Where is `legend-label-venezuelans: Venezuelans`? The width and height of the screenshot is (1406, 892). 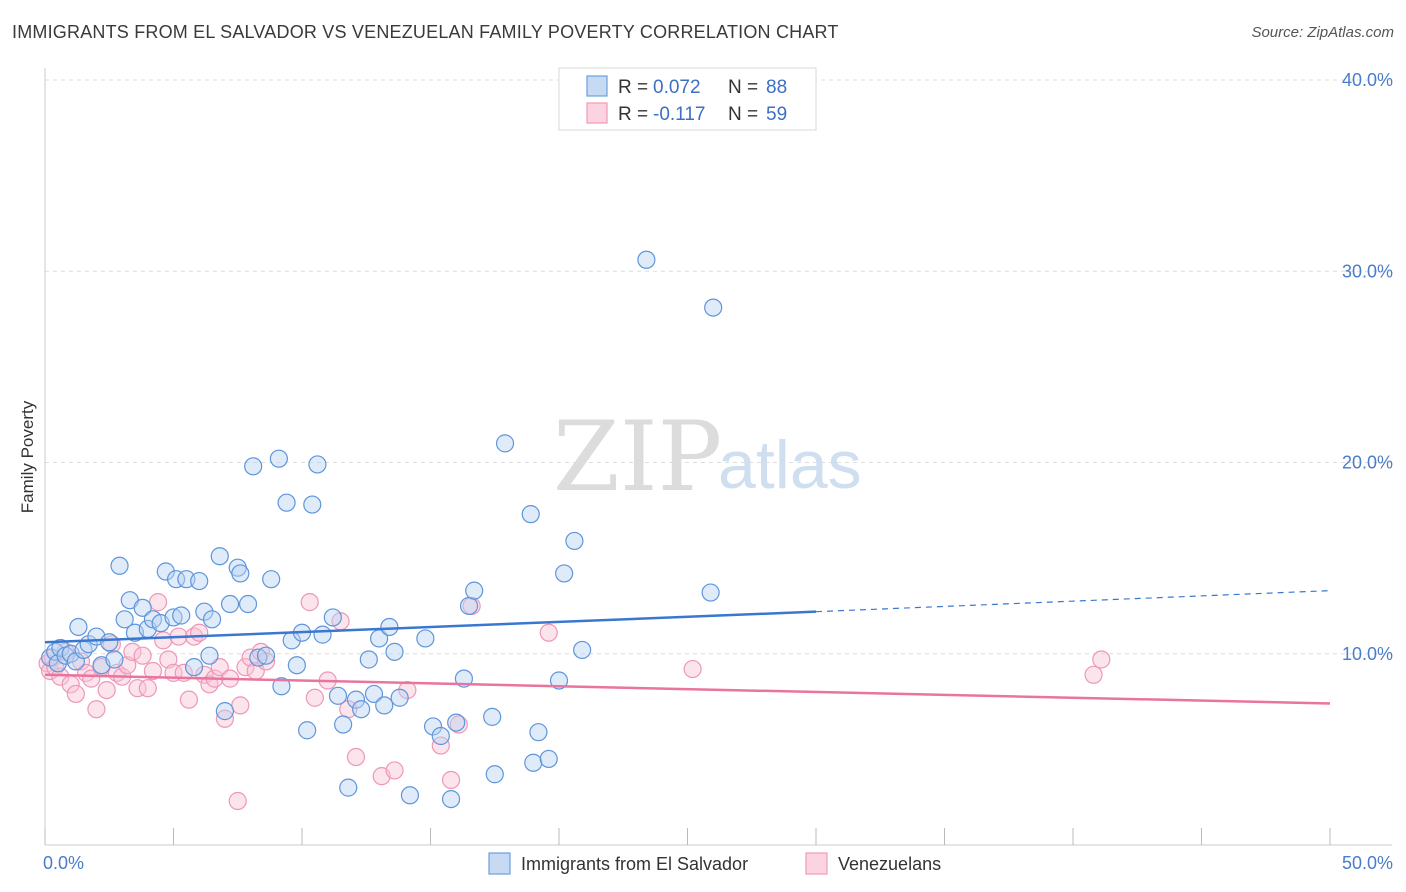 legend-label-venezuelans: Venezuelans is located at coordinates (889, 864).